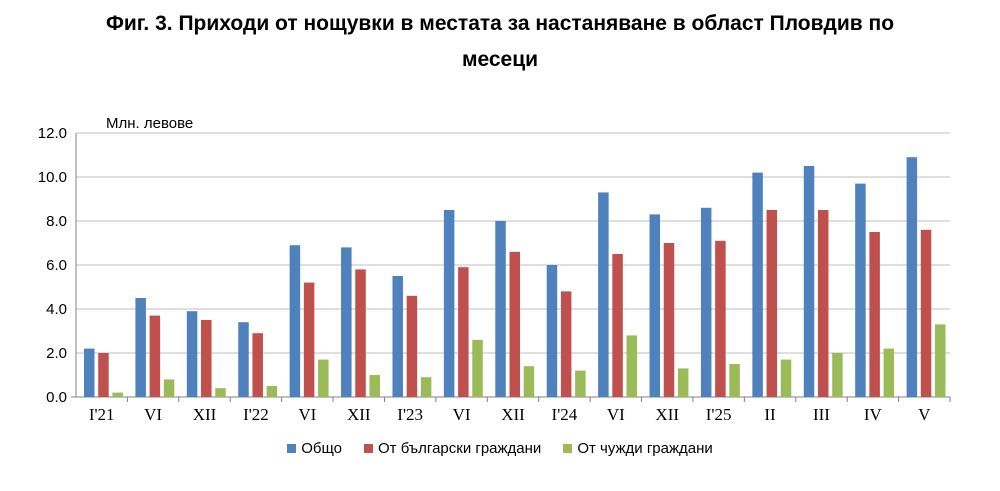  What do you see at coordinates (292, 448) in the screenshot?
I see `legend-swatch-total` at bounding box center [292, 448].